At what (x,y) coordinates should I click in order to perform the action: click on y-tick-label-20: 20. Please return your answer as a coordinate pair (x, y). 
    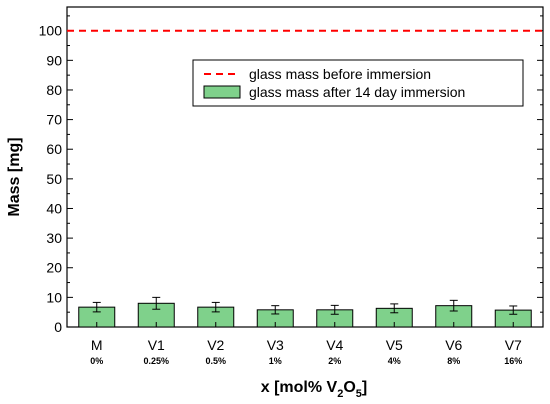
    Looking at the image, I should click on (54, 268).